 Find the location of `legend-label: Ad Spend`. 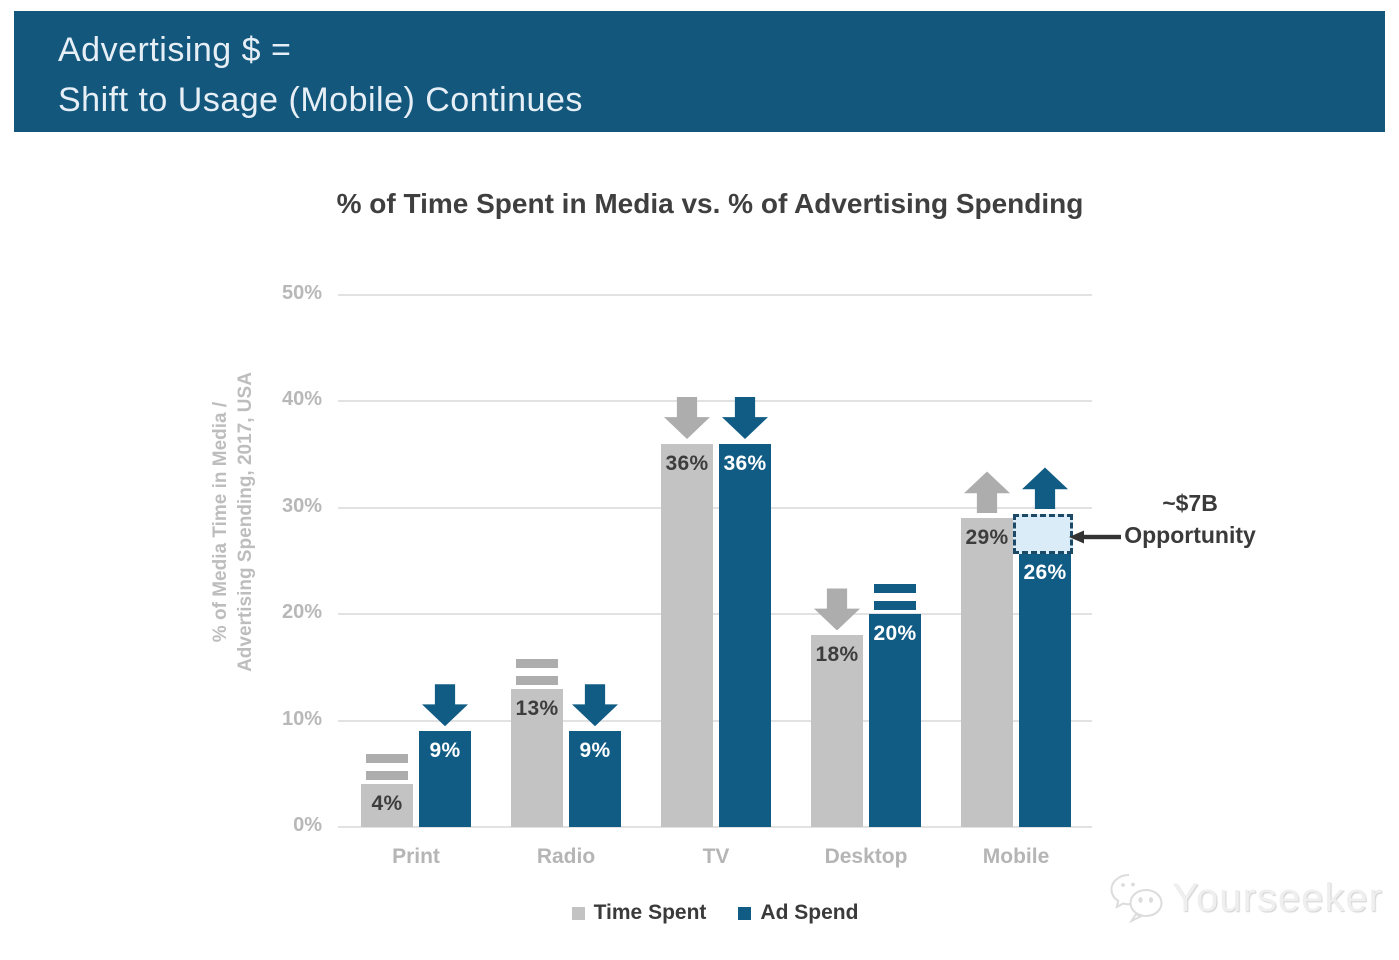

legend-label: Ad Spend is located at coordinates (809, 912).